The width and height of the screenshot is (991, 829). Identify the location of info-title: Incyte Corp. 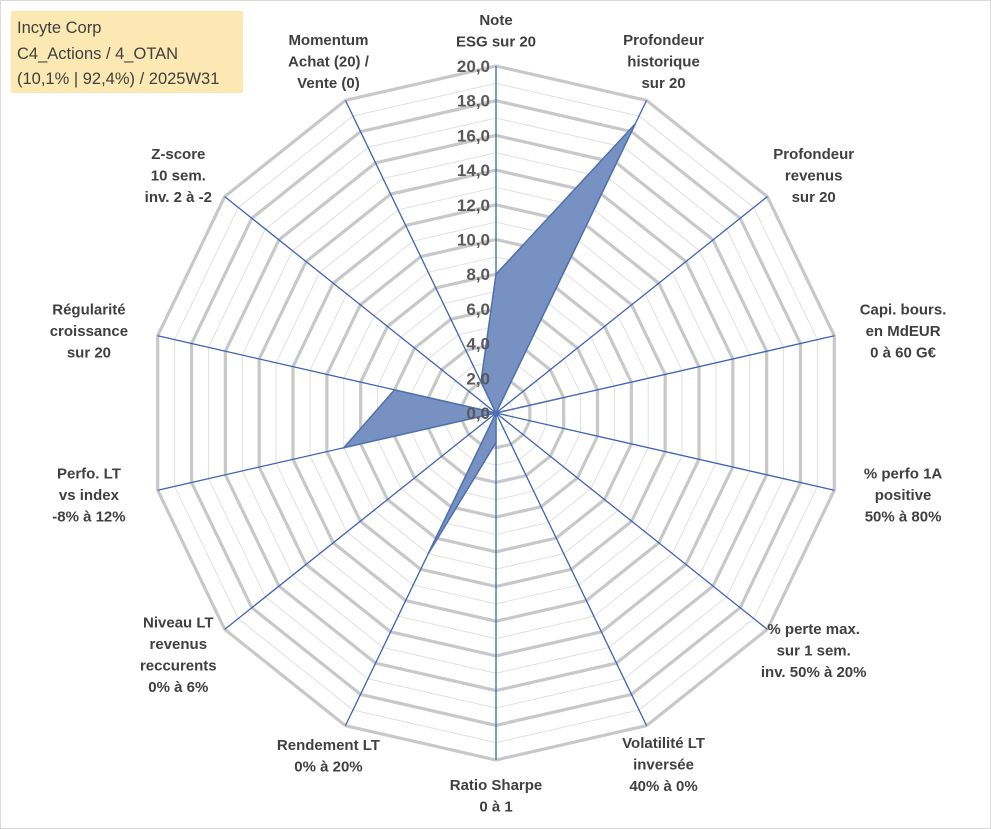
(59, 28).